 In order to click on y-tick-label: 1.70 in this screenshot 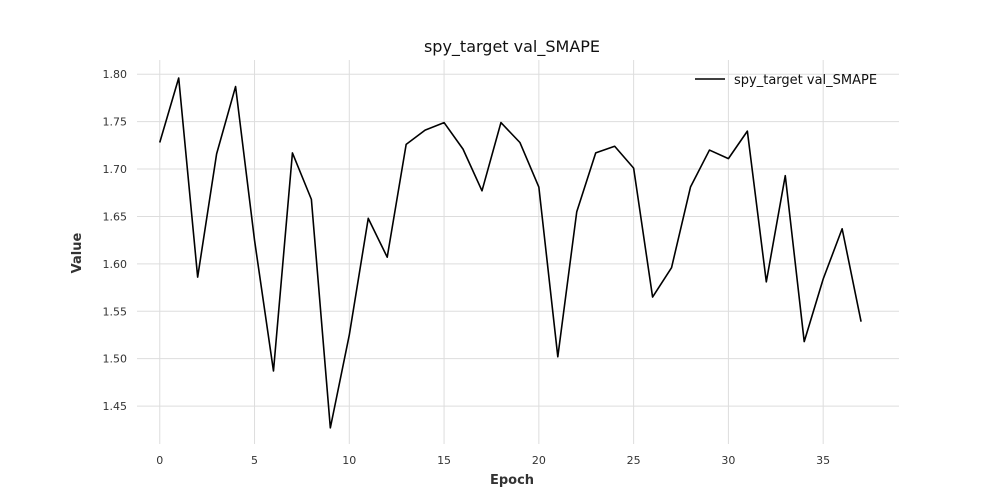, I will do `click(115, 169)`.